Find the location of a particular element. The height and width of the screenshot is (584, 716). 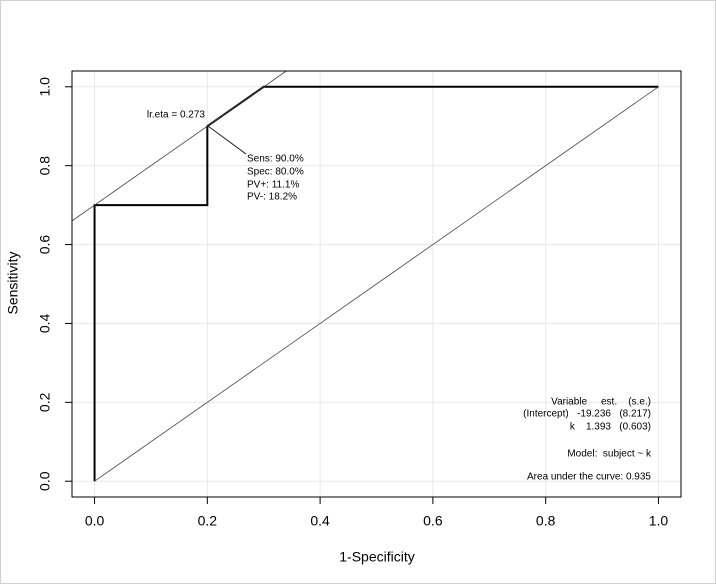

x-tick-label: 0.6 is located at coordinates (433, 521).